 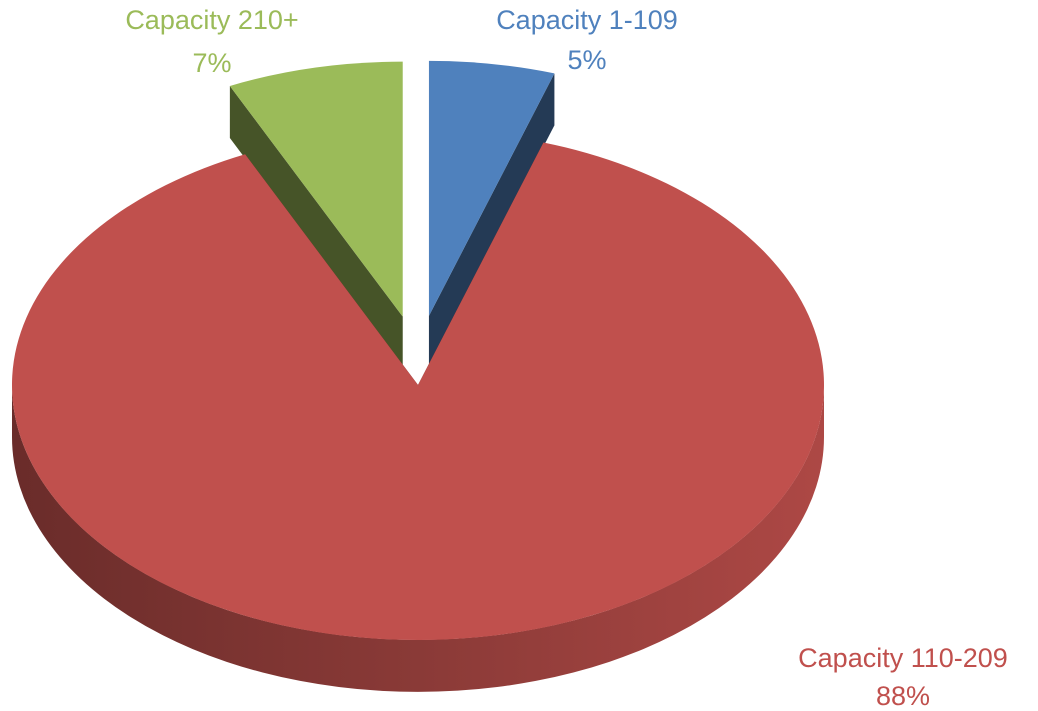 What do you see at coordinates (587, 20) in the screenshot?
I see `slice-label: Capacity 1-109` at bounding box center [587, 20].